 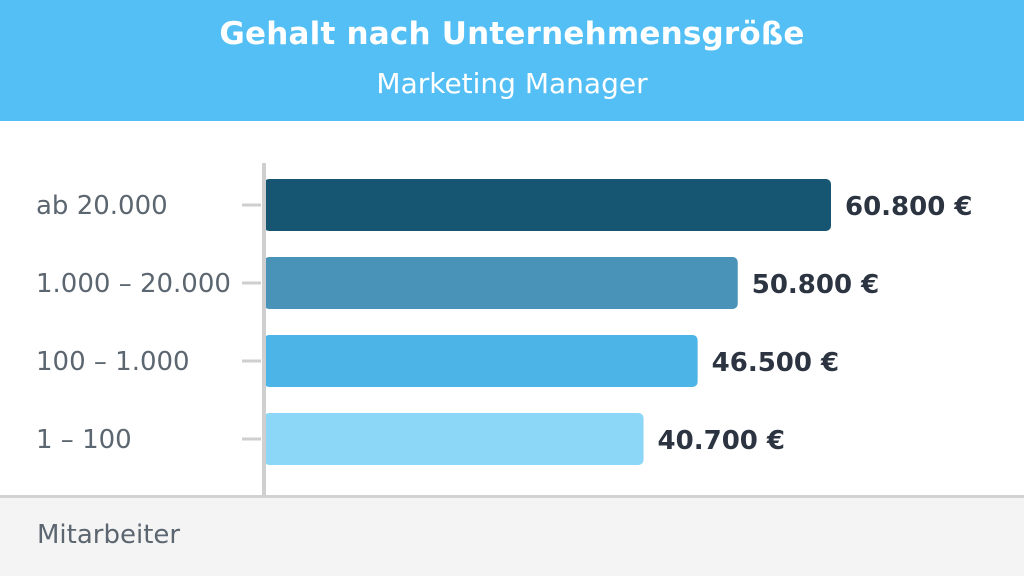 What do you see at coordinates (512, 34) in the screenshot?
I see `chart-title: Gehalt nach Unternehmensgröße` at bounding box center [512, 34].